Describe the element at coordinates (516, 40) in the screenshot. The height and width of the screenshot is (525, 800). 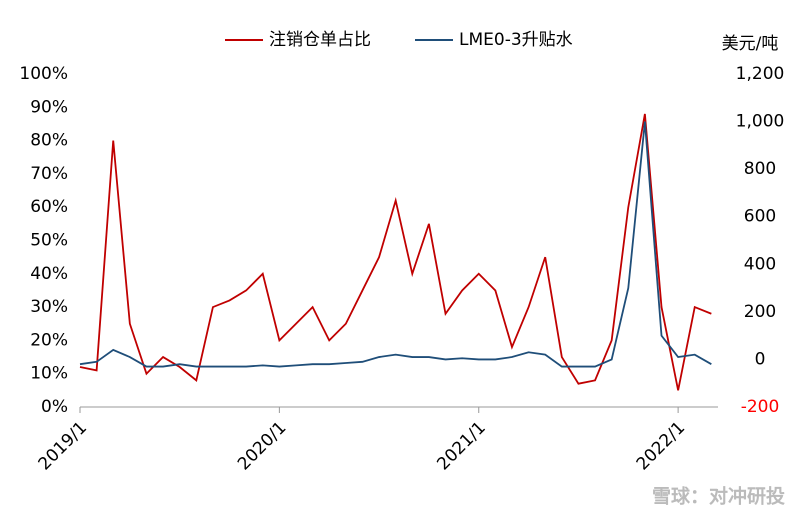
I see `legend-label: LME0-3升贴水` at that location.